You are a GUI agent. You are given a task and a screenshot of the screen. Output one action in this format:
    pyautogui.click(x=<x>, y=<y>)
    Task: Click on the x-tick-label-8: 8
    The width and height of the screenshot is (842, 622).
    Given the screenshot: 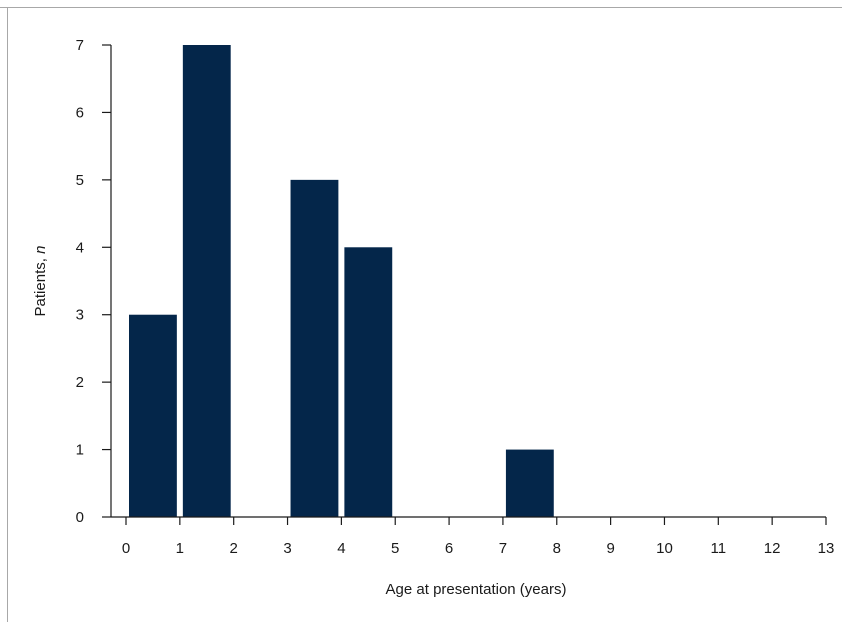 What is the action you would take?
    pyautogui.click(x=557, y=548)
    